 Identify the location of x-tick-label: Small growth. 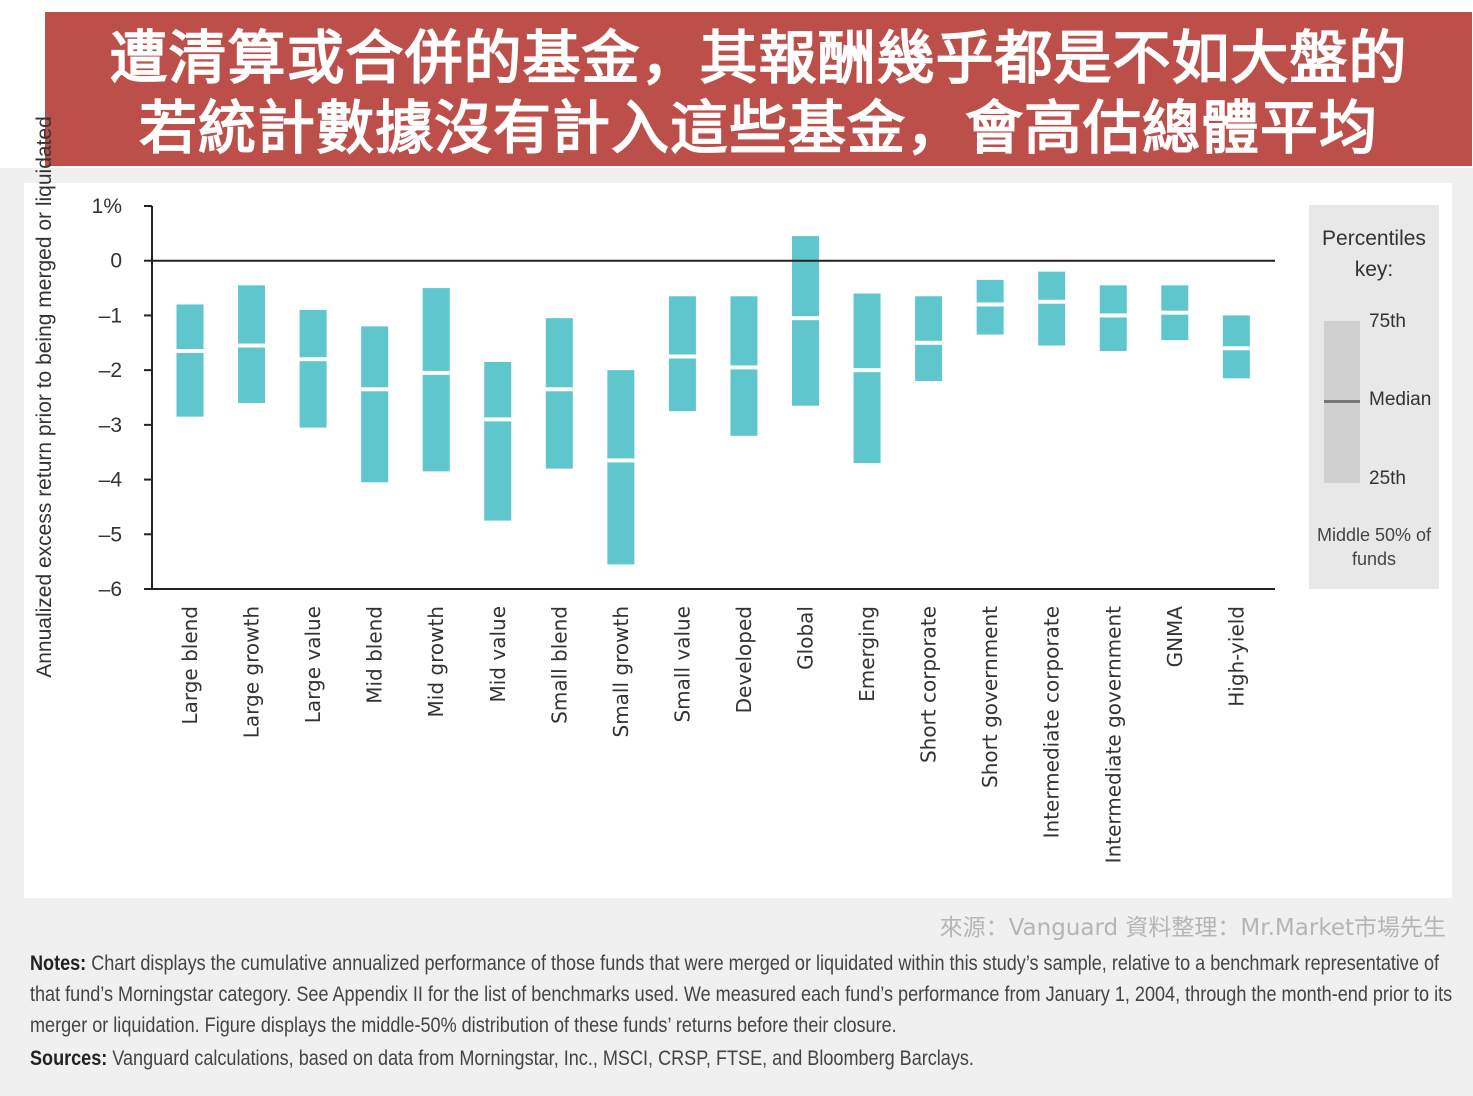
(621, 672).